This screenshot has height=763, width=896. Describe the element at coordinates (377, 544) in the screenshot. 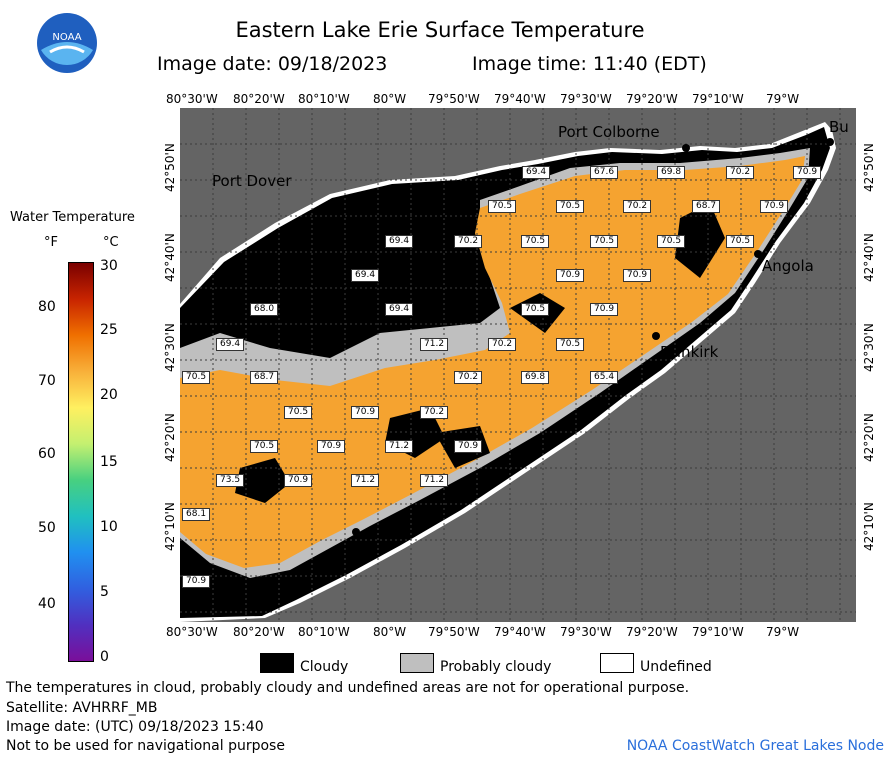

I see `city-label: Erie` at that location.